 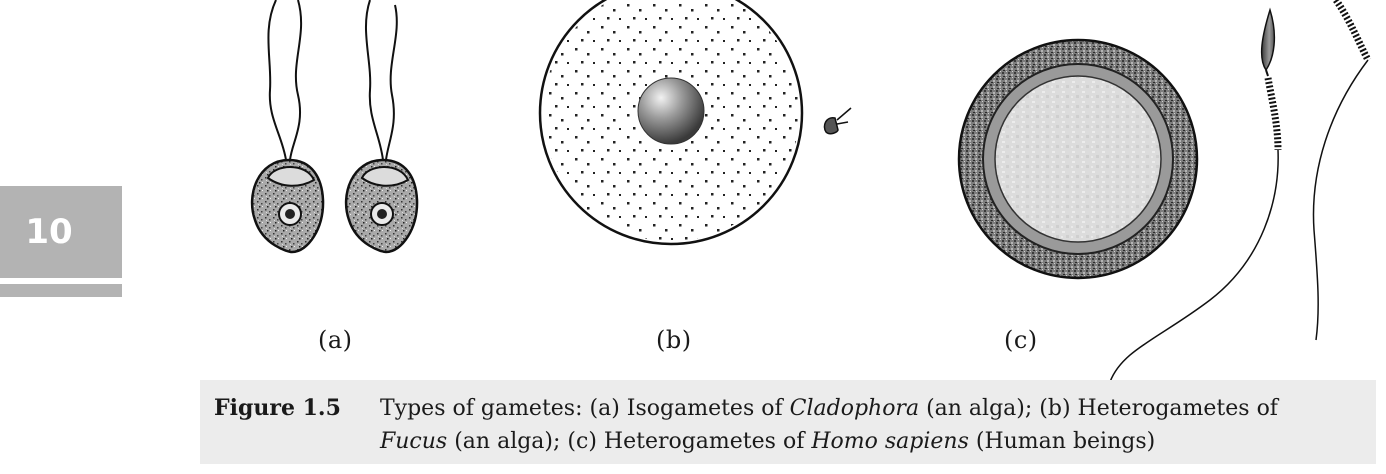 What do you see at coordinates (674, 340) in the screenshot?
I see `panel-label-b: (b)` at bounding box center [674, 340].